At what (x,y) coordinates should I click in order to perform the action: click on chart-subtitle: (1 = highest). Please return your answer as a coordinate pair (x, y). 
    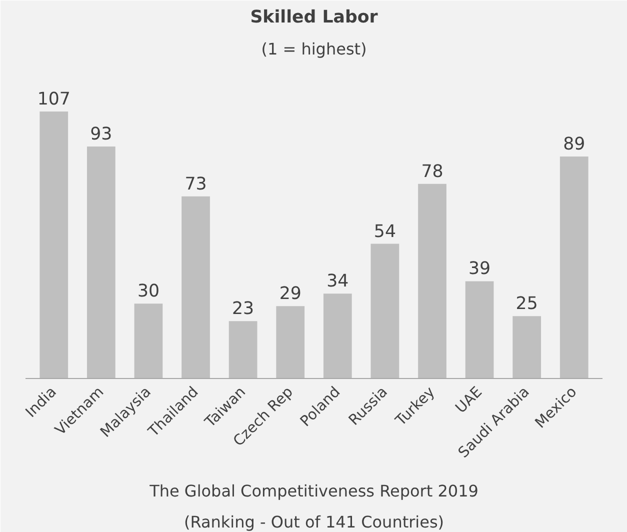
    Looking at the image, I should click on (314, 49).